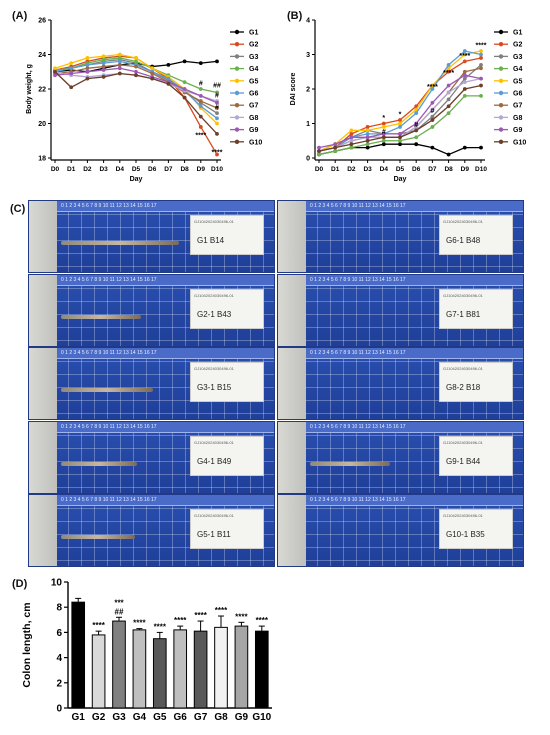 This screenshot has height=735, width=550. What do you see at coordinates (214, 387) in the screenshot?
I see `sample-tag-id: G3-1 B15` at bounding box center [214, 387].